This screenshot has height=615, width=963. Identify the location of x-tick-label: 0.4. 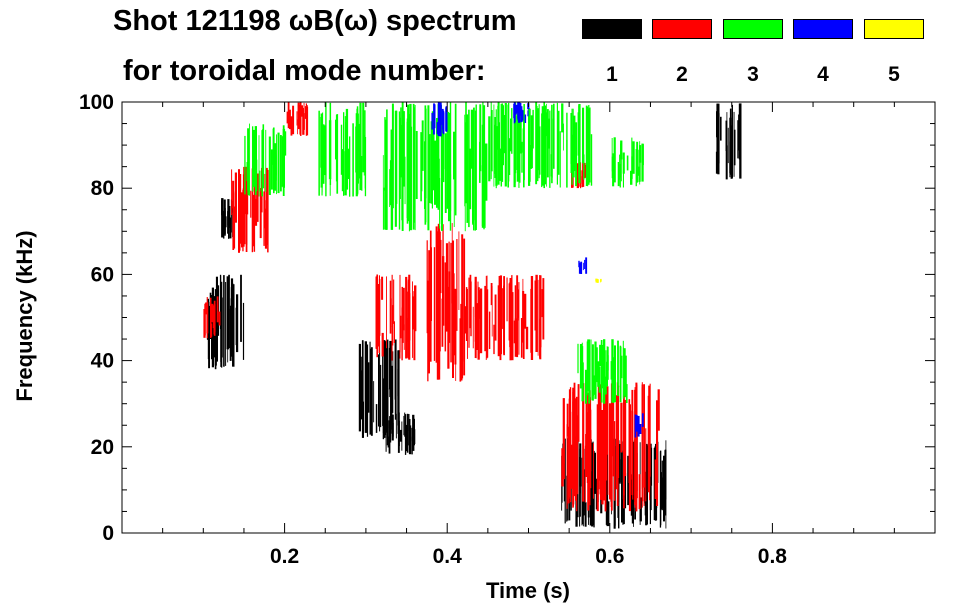
(448, 556).